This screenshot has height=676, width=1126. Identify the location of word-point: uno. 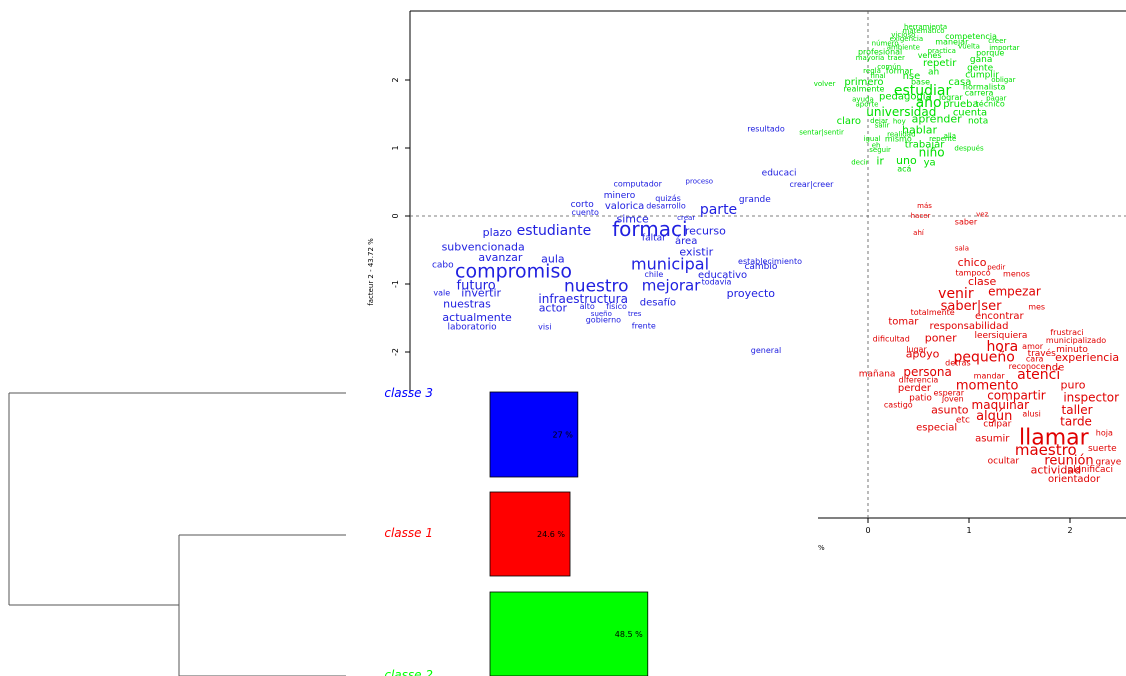
(906, 160).